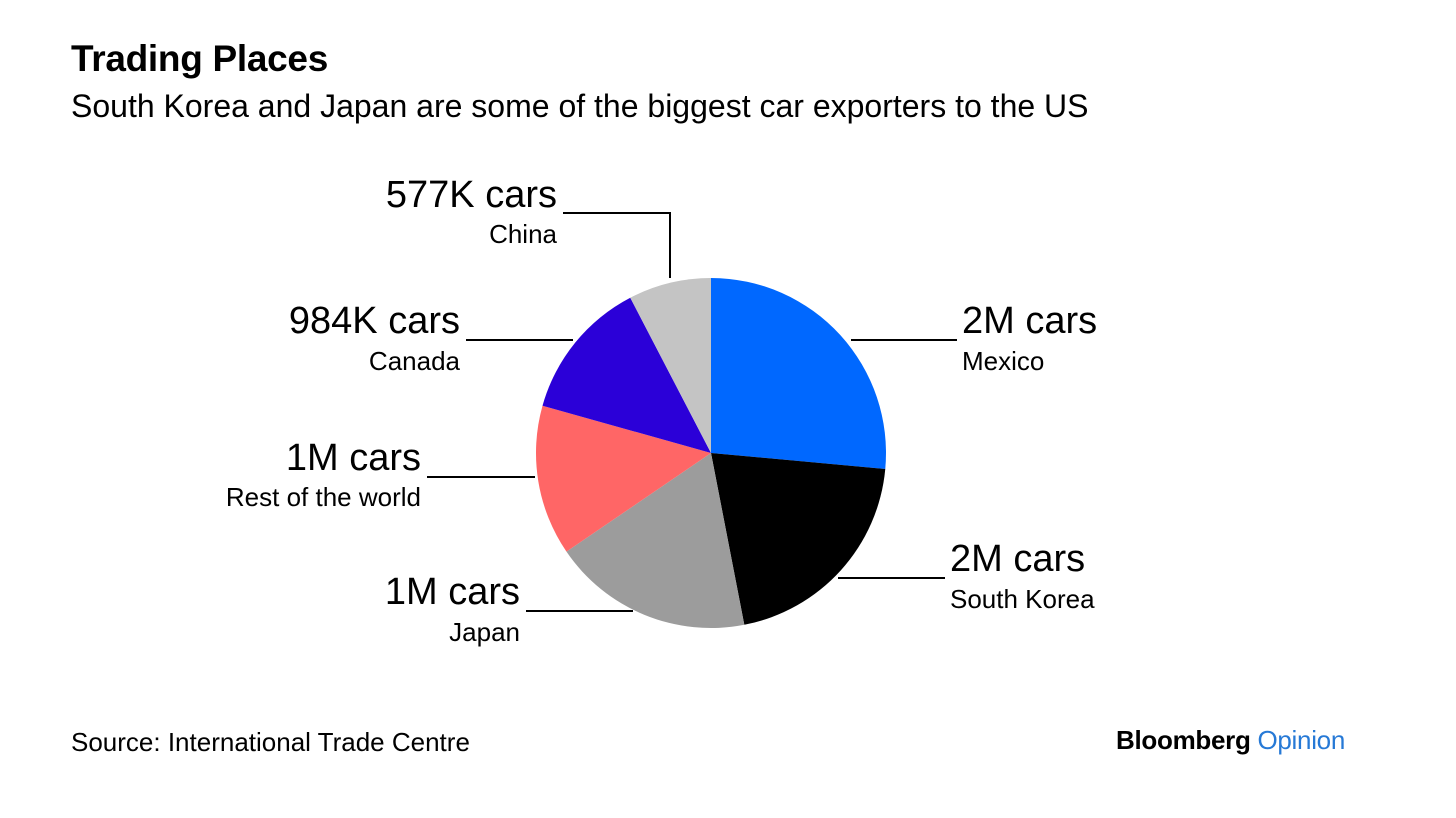  I want to click on pie-slice-south-korea, so click(798, 539).